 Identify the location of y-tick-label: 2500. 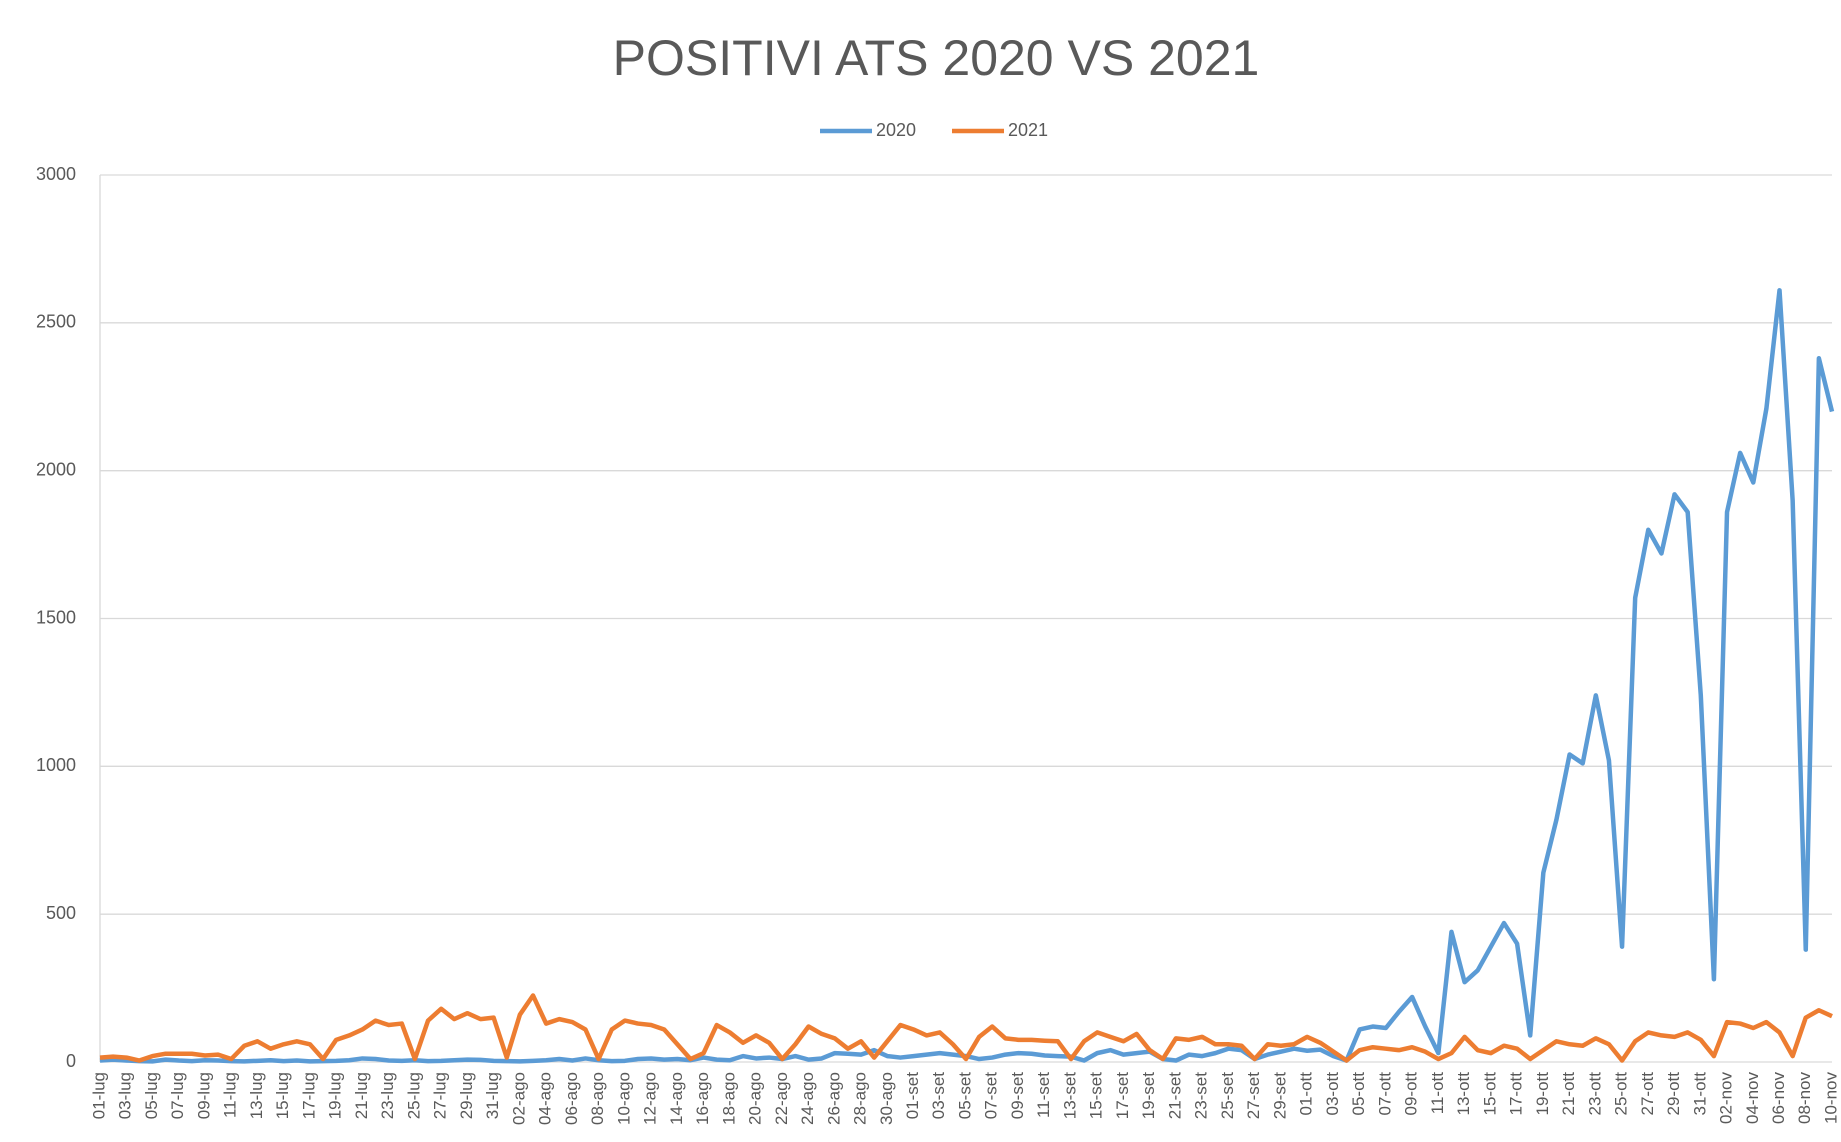
(56, 322).